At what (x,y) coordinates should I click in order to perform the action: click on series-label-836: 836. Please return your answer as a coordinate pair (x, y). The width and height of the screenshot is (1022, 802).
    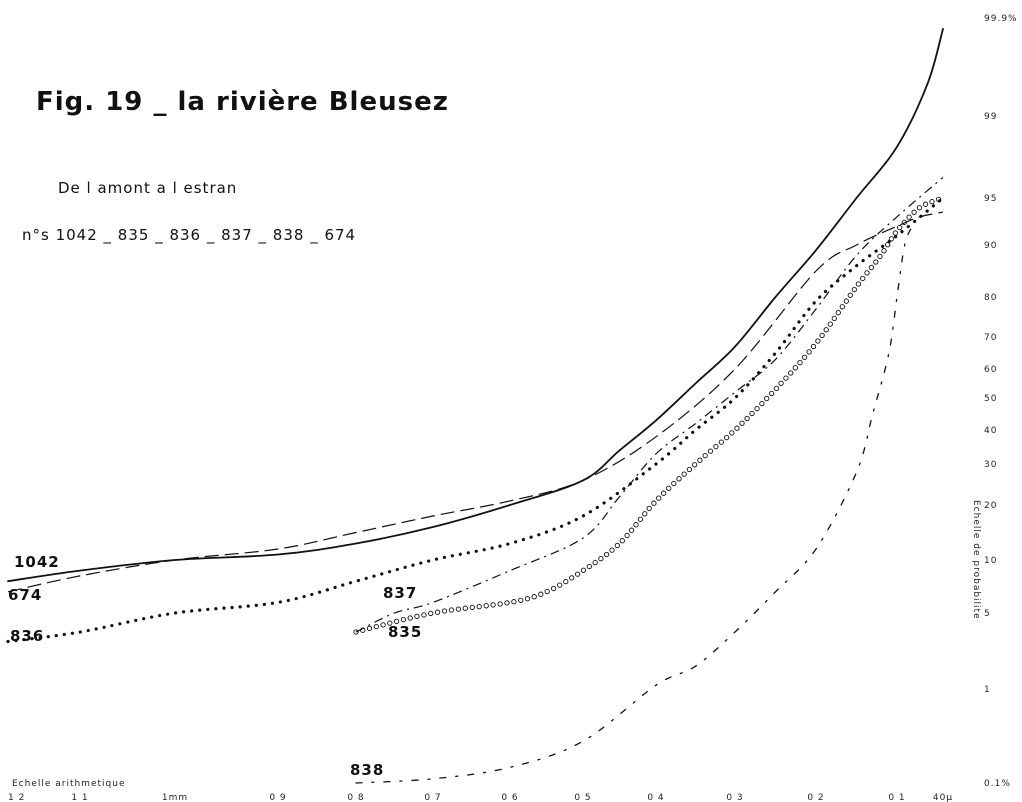
    Looking at the image, I should click on (27, 636).